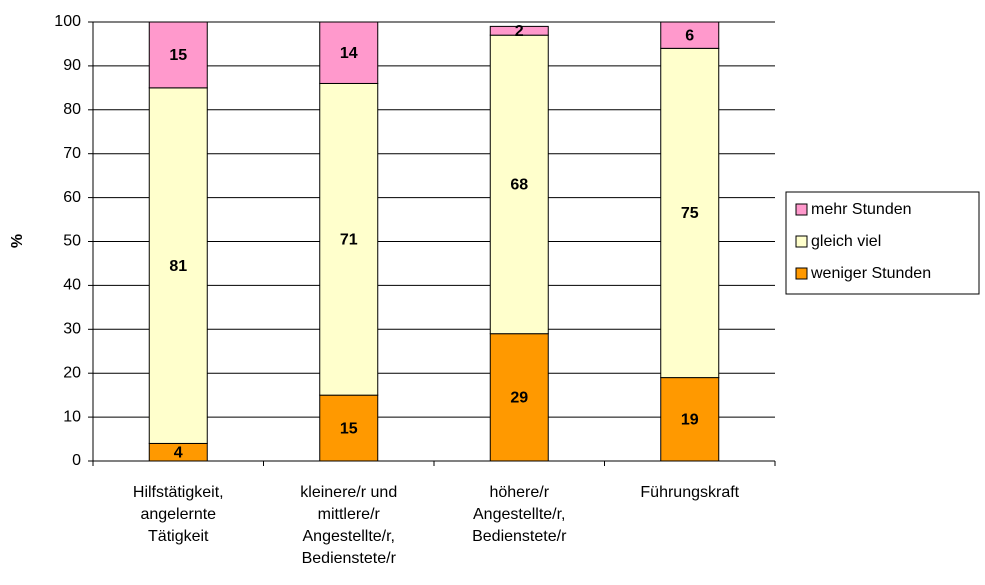 This screenshot has width=985, height=585. What do you see at coordinates (689, 492) in the screenshot?
I see `x-tick-label: Führungskraft` at bounding box center [689, 492].